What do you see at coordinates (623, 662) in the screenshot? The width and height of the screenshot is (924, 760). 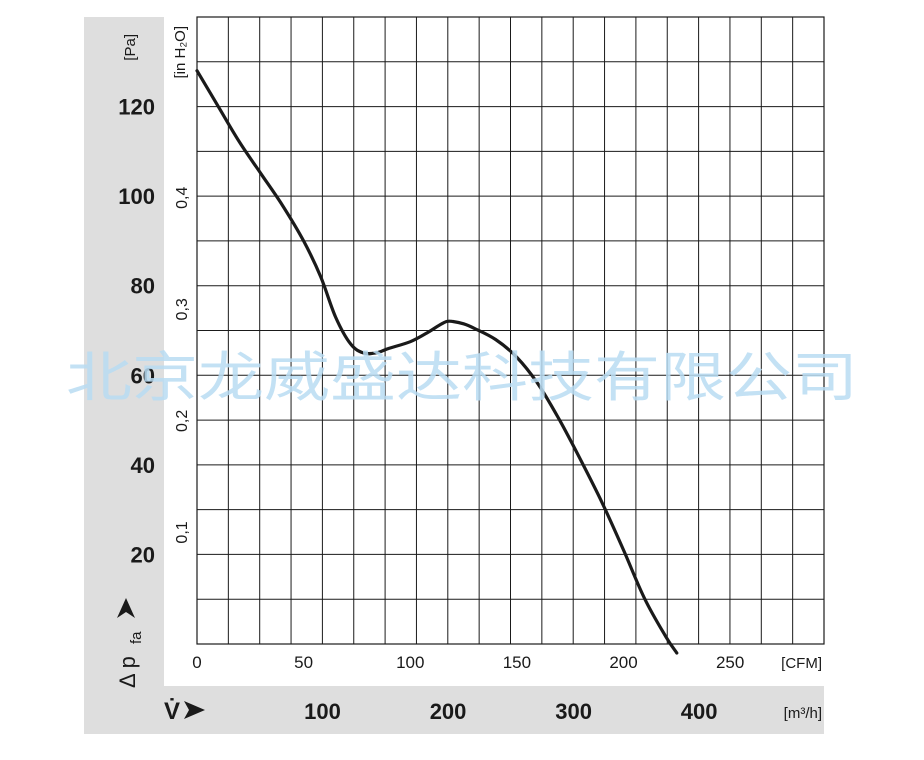 I see `x-tick-label: 200` at bounding box center [623, 662].